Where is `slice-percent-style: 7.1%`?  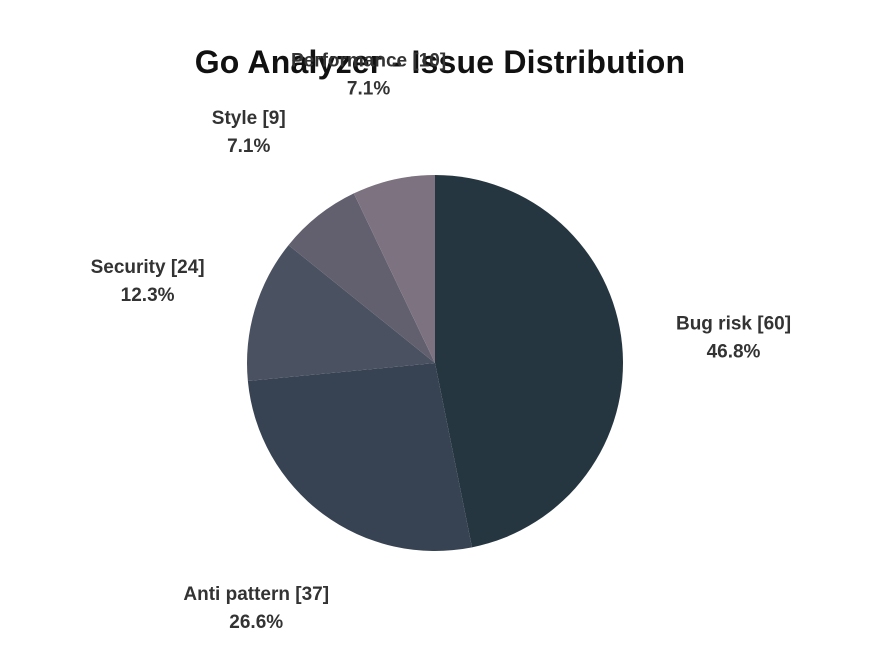 slice-percent-style: 7.1% is located at coordinates (248, 146).